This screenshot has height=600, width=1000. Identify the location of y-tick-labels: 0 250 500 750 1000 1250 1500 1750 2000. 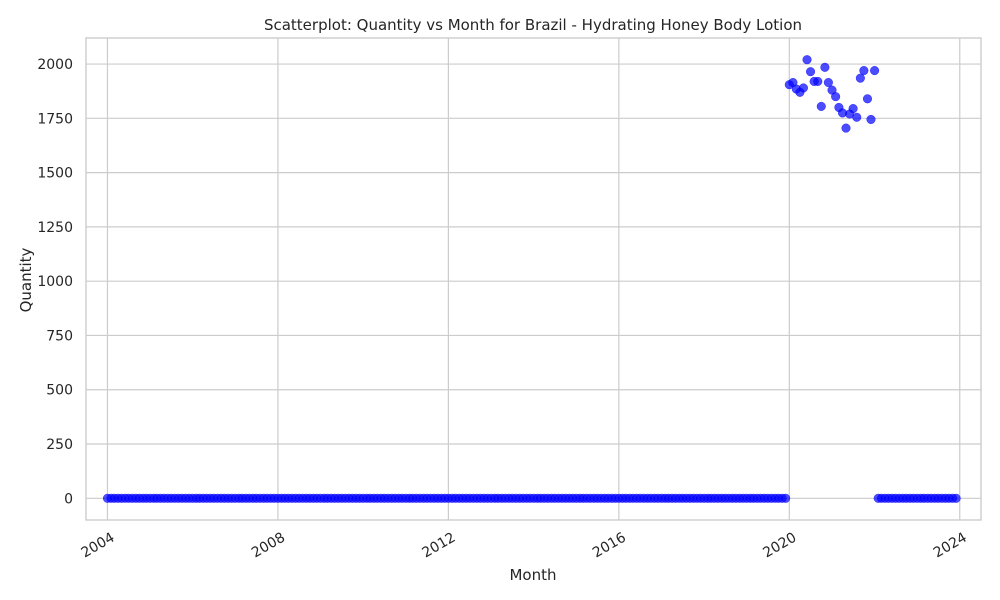
(55, 282).